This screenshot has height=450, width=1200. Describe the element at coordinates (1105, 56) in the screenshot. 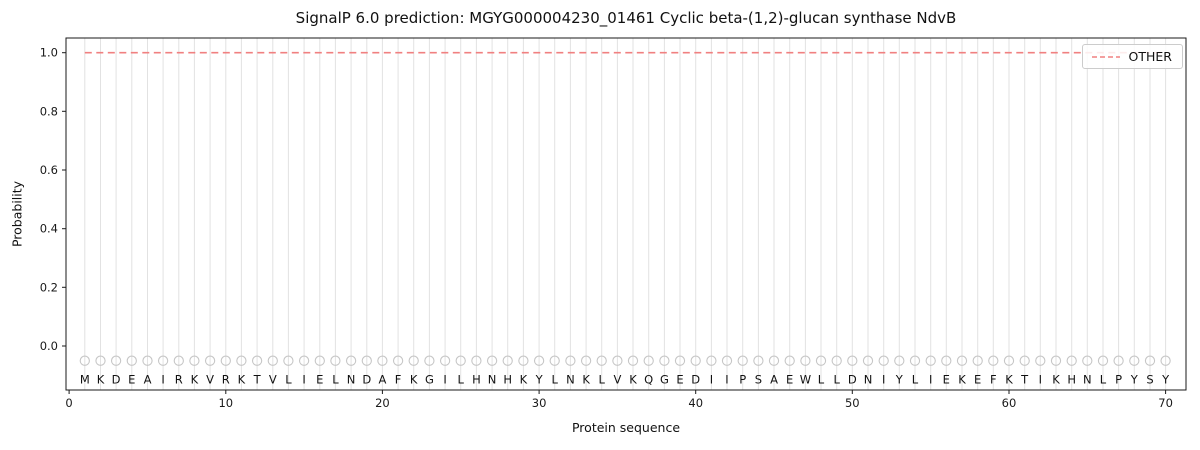

I see `legend-line-sample` at that location.